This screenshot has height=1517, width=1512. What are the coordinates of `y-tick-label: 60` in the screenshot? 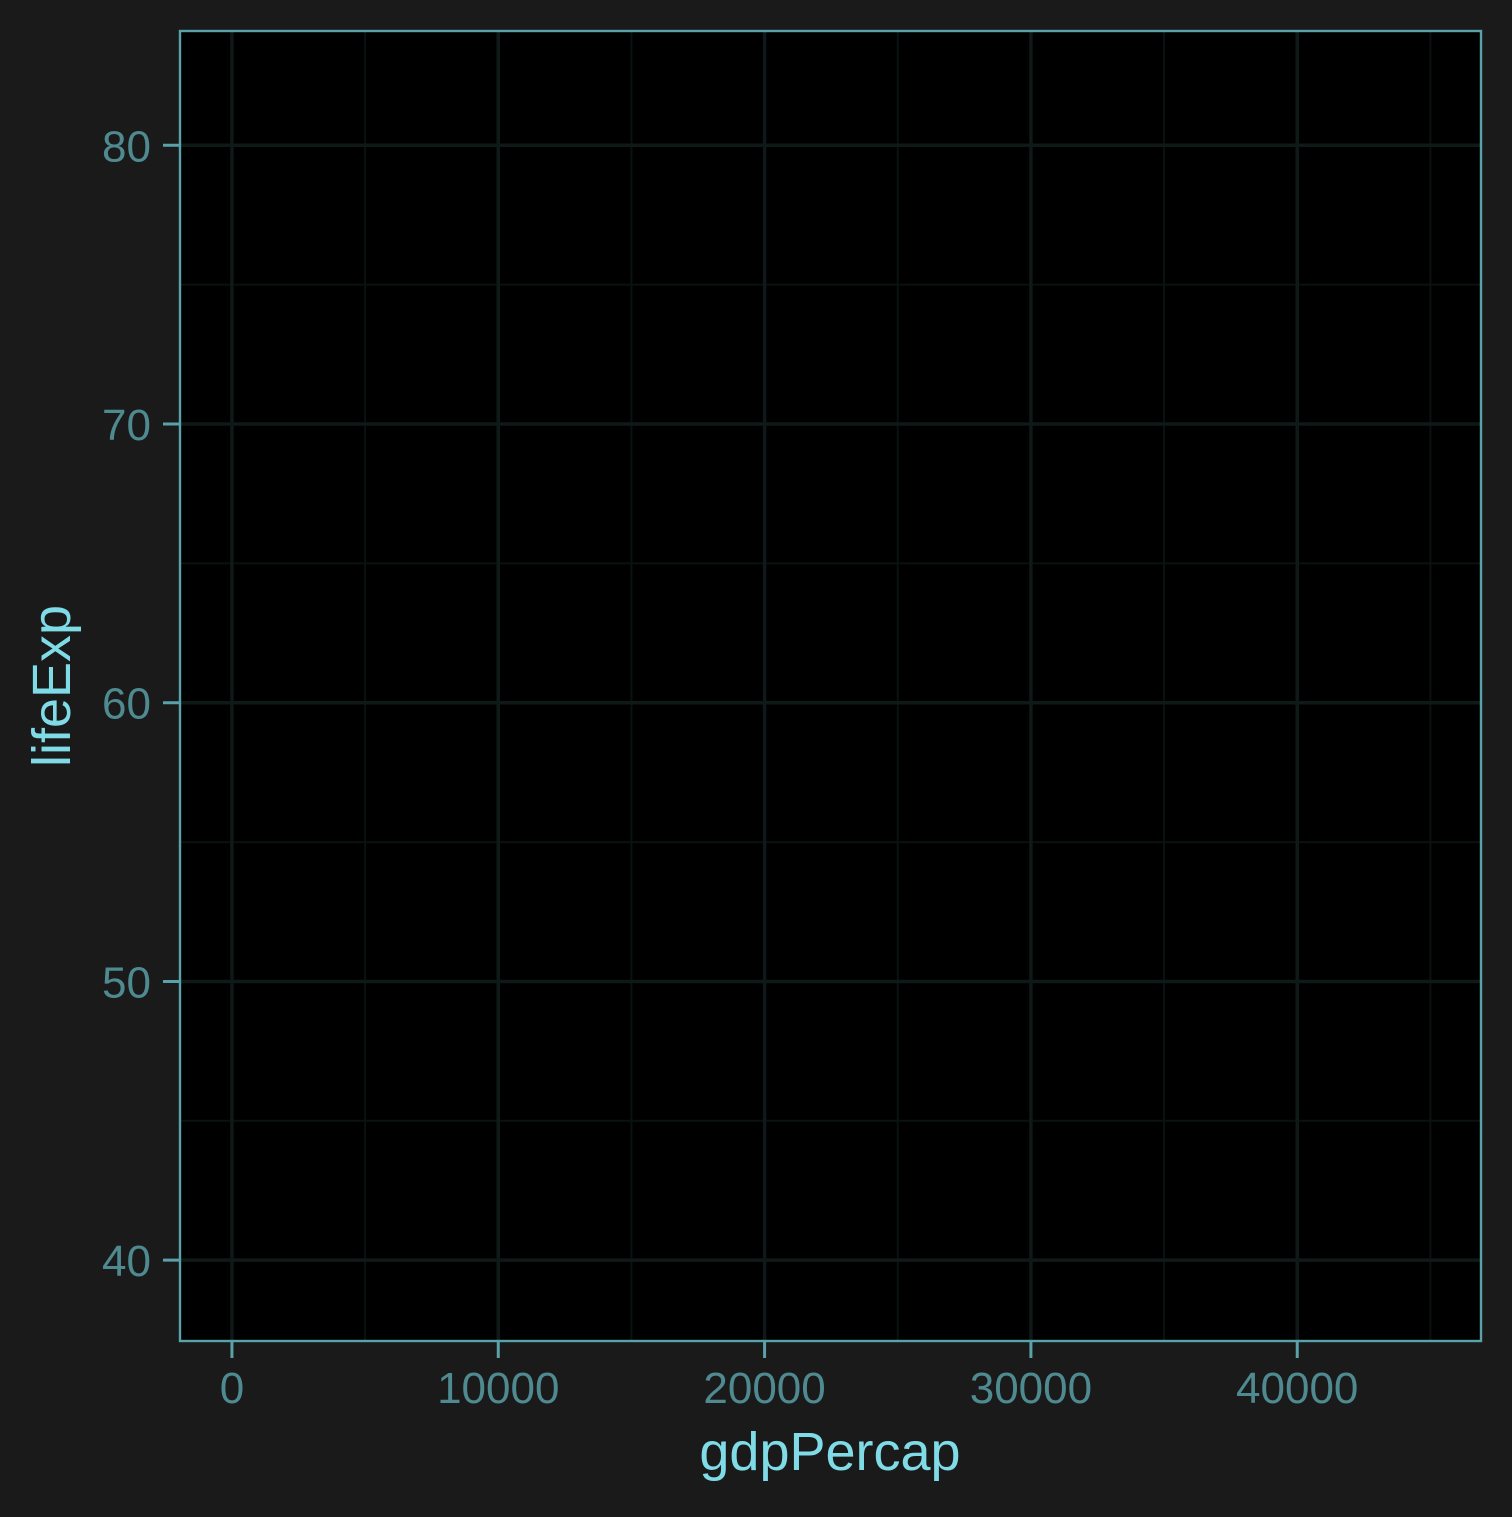 It's located at (126, 704).